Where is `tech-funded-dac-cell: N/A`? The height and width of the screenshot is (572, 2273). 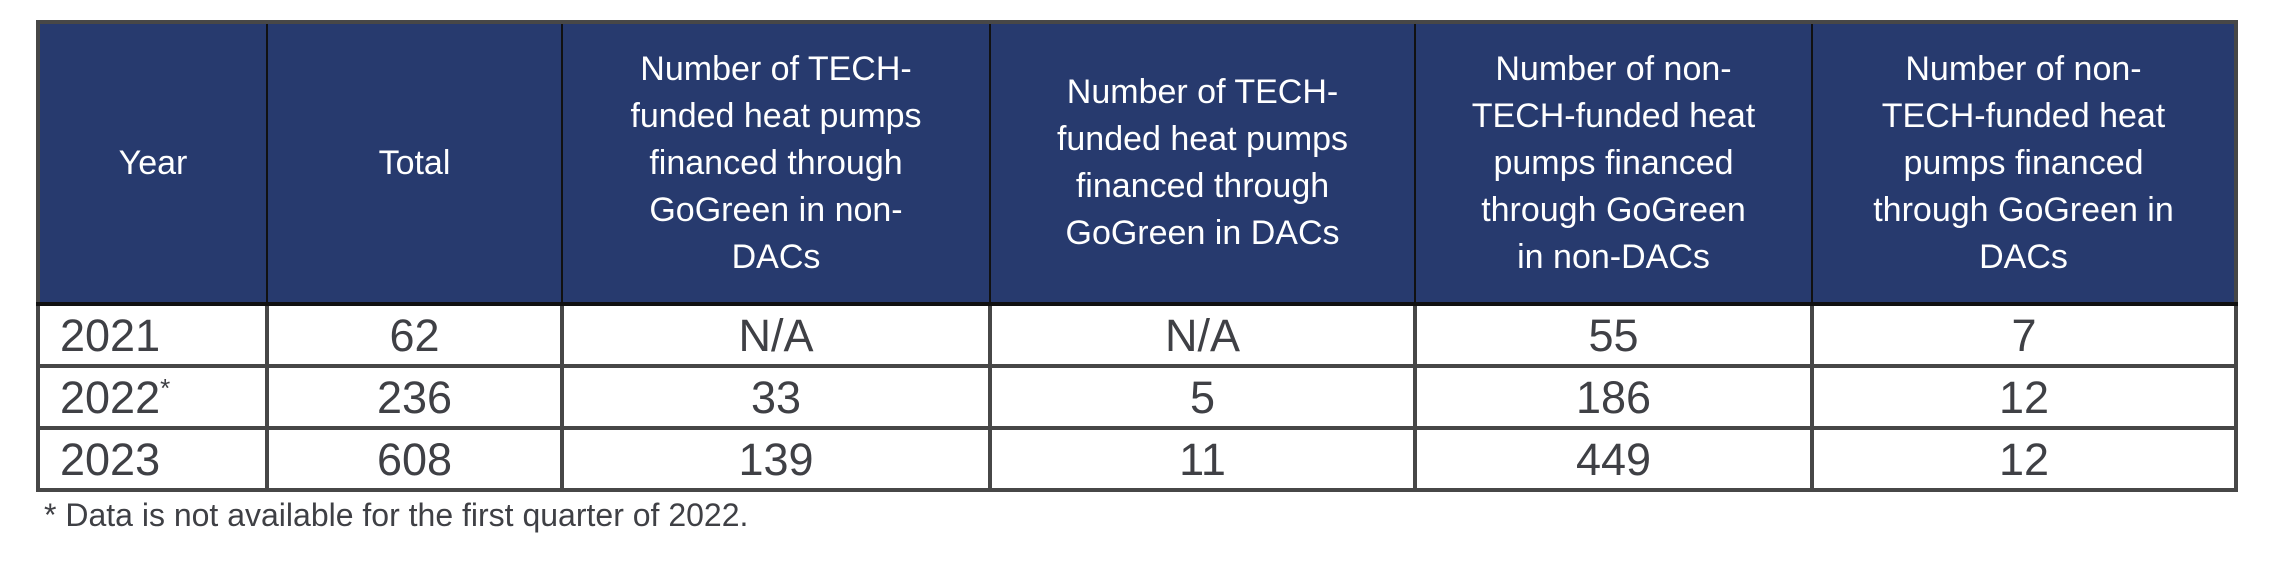 tech-funded-dac-cell: N/A is located at coordinates (1202, 335).